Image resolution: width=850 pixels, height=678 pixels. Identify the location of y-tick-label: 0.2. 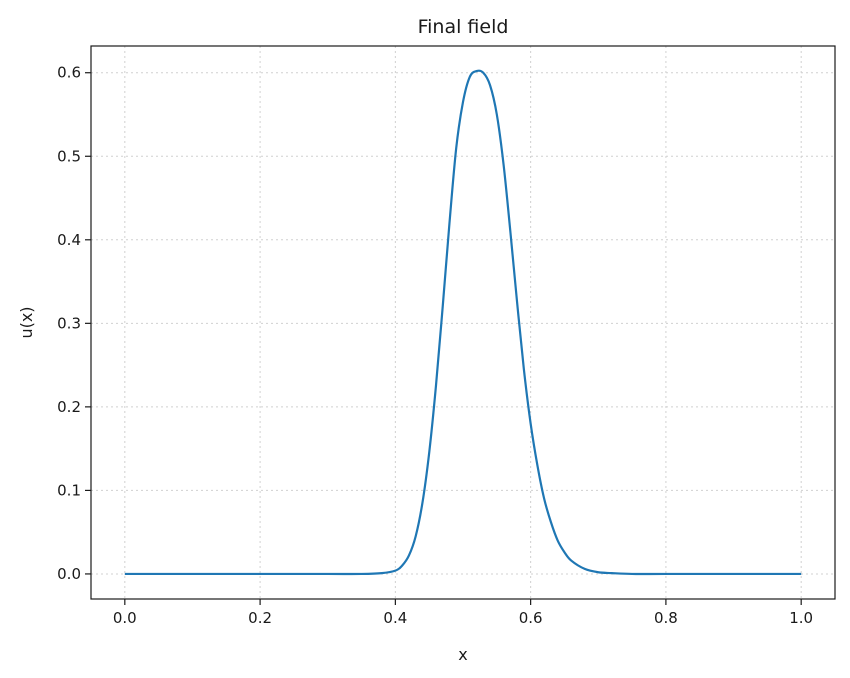
(69, 407).